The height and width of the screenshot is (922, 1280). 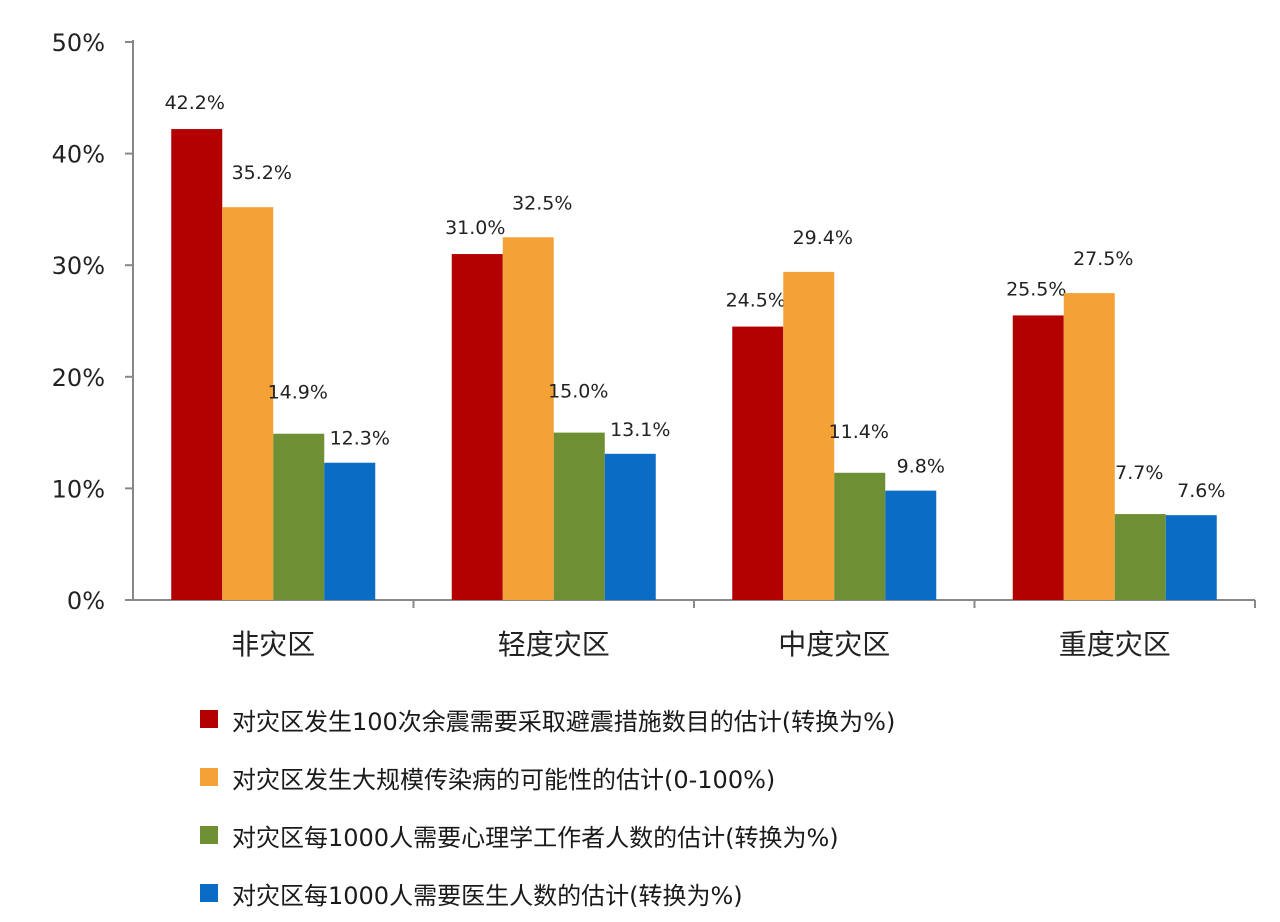 I want to click on legend-item: 对灾区每1000人需要医生人数的估计(转换为%), so click(x=547, y=893).